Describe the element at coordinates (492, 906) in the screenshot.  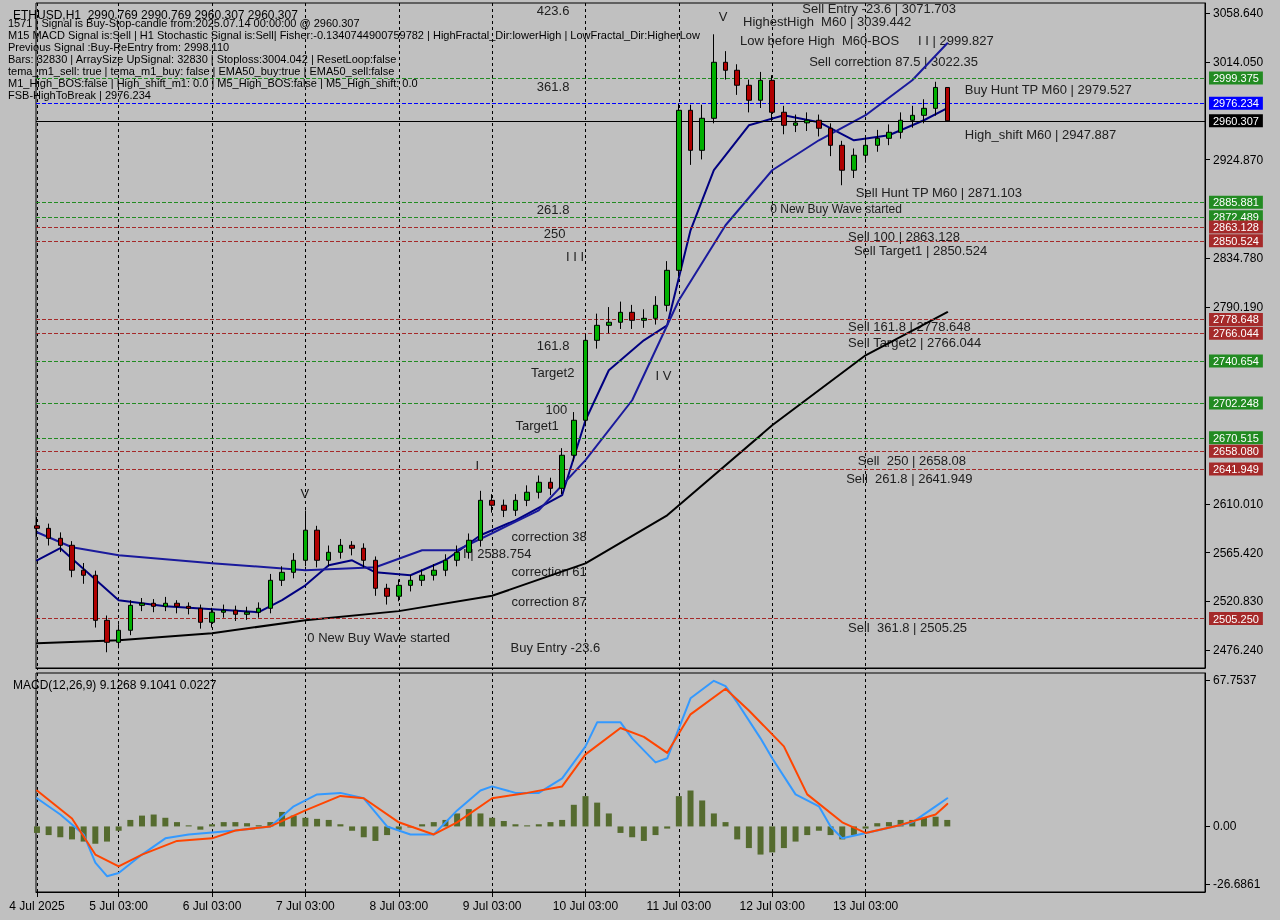
I see `x-tick-label: 9 Jul 03:00` at that location.